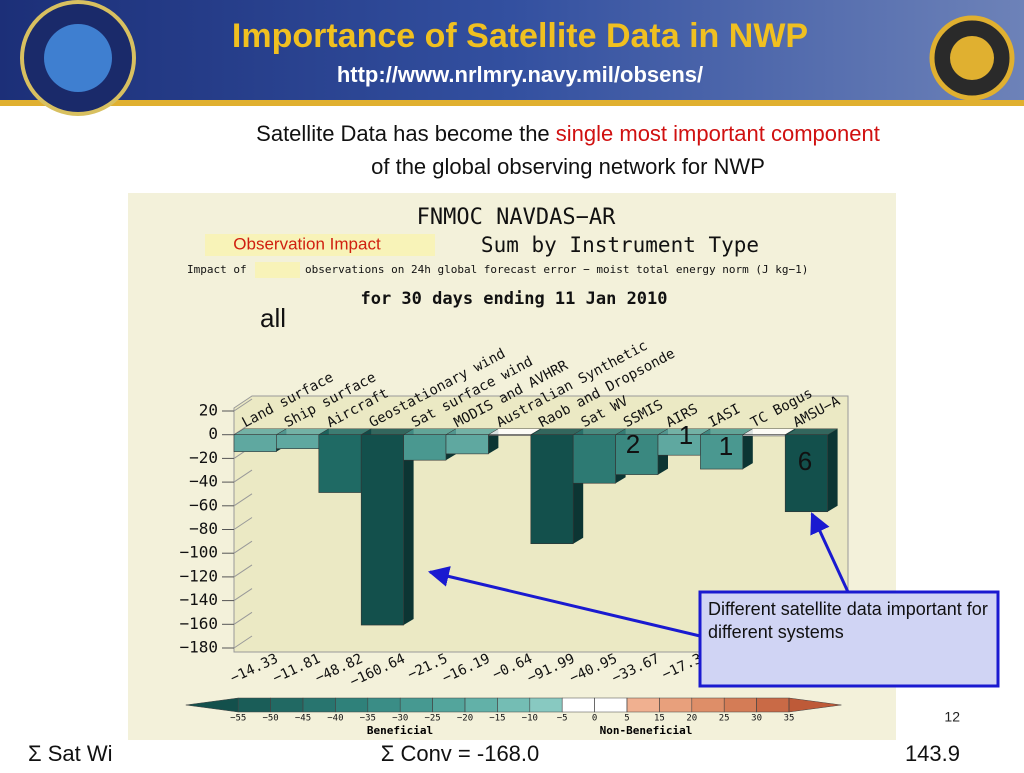  Describe the element at coordinates (203, 457) in the screenshot. I see `y-tick-label: −20` at that location.